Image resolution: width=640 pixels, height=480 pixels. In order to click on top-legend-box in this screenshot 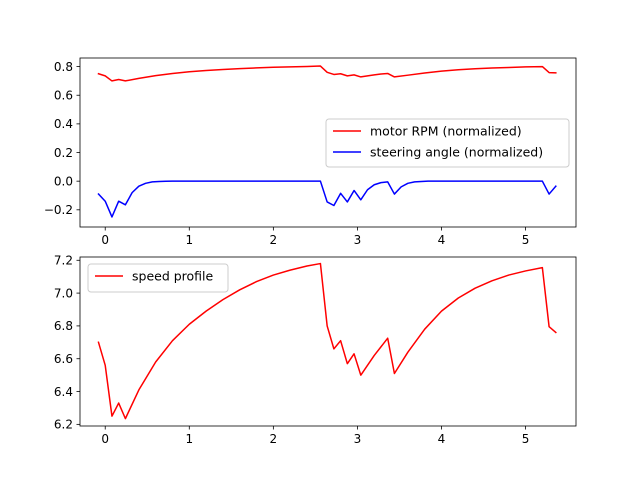, I will do `click(447, 143)`.